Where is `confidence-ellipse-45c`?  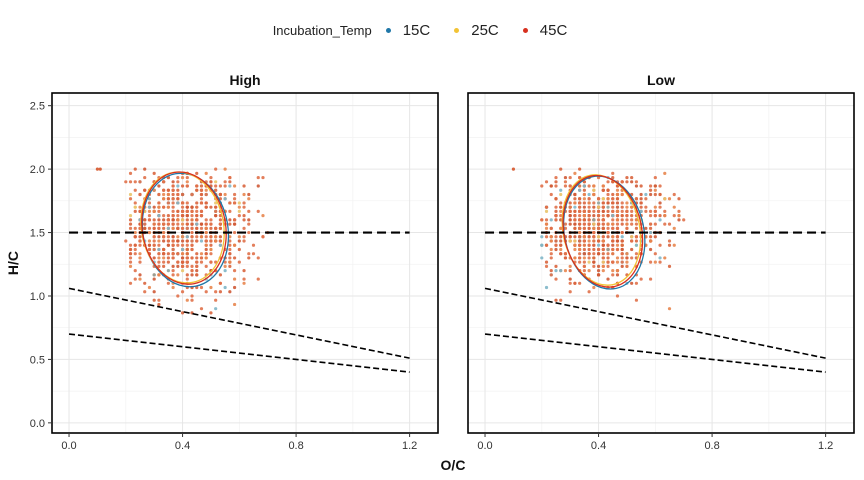
confidence-ellipse-45c is located at coordinates (184, 228).